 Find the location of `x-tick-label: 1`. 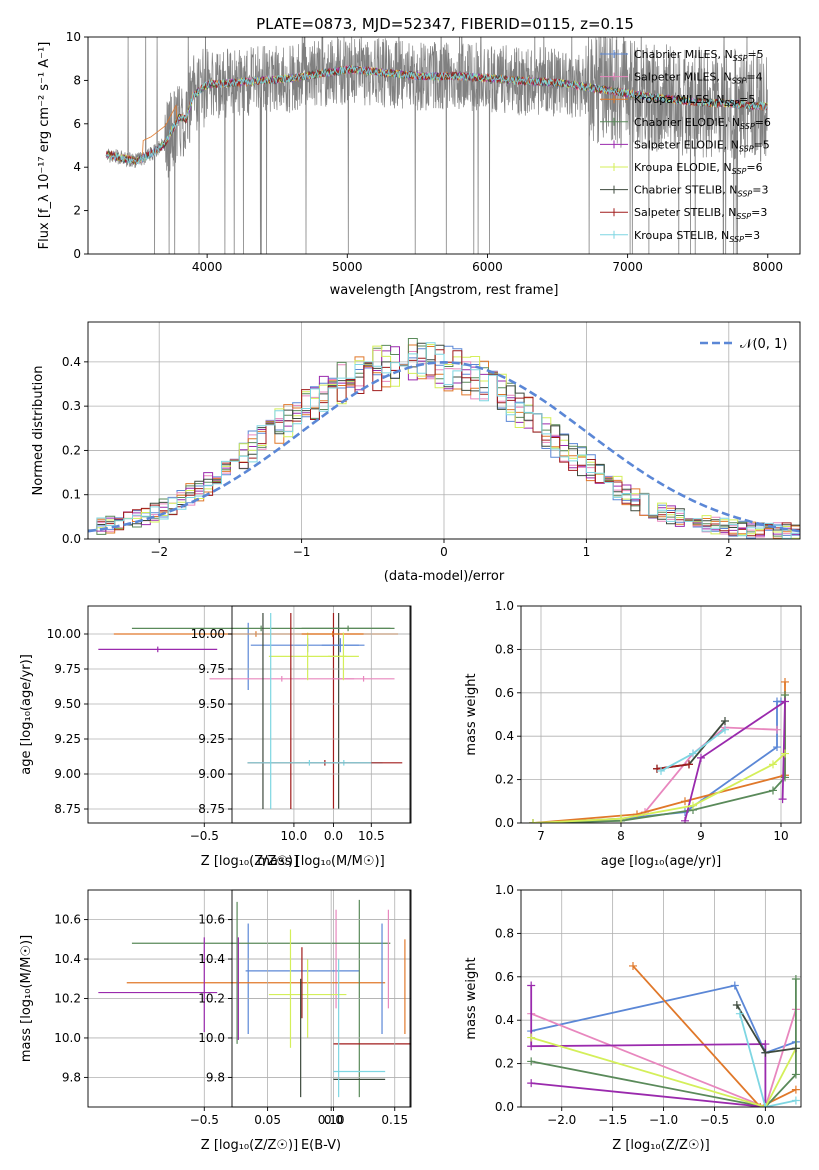

x-tick-label: 1 is located at coordinates (587, 552).